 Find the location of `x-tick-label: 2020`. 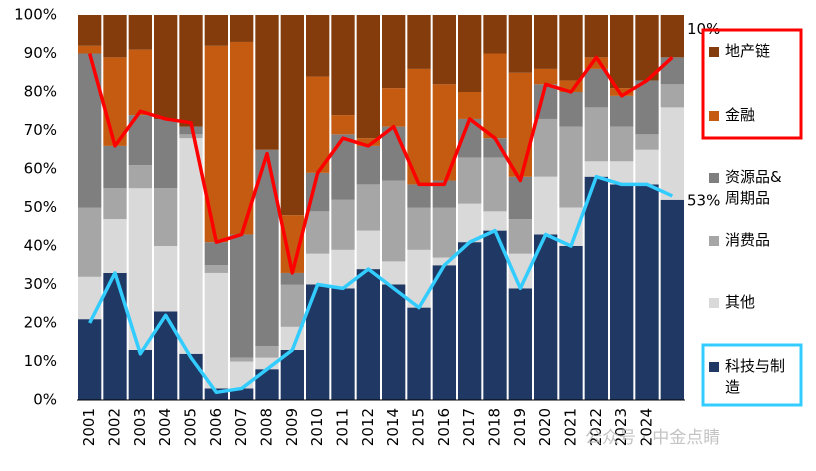

x-tick-label: 2020 is located at coordinates (545, 427).